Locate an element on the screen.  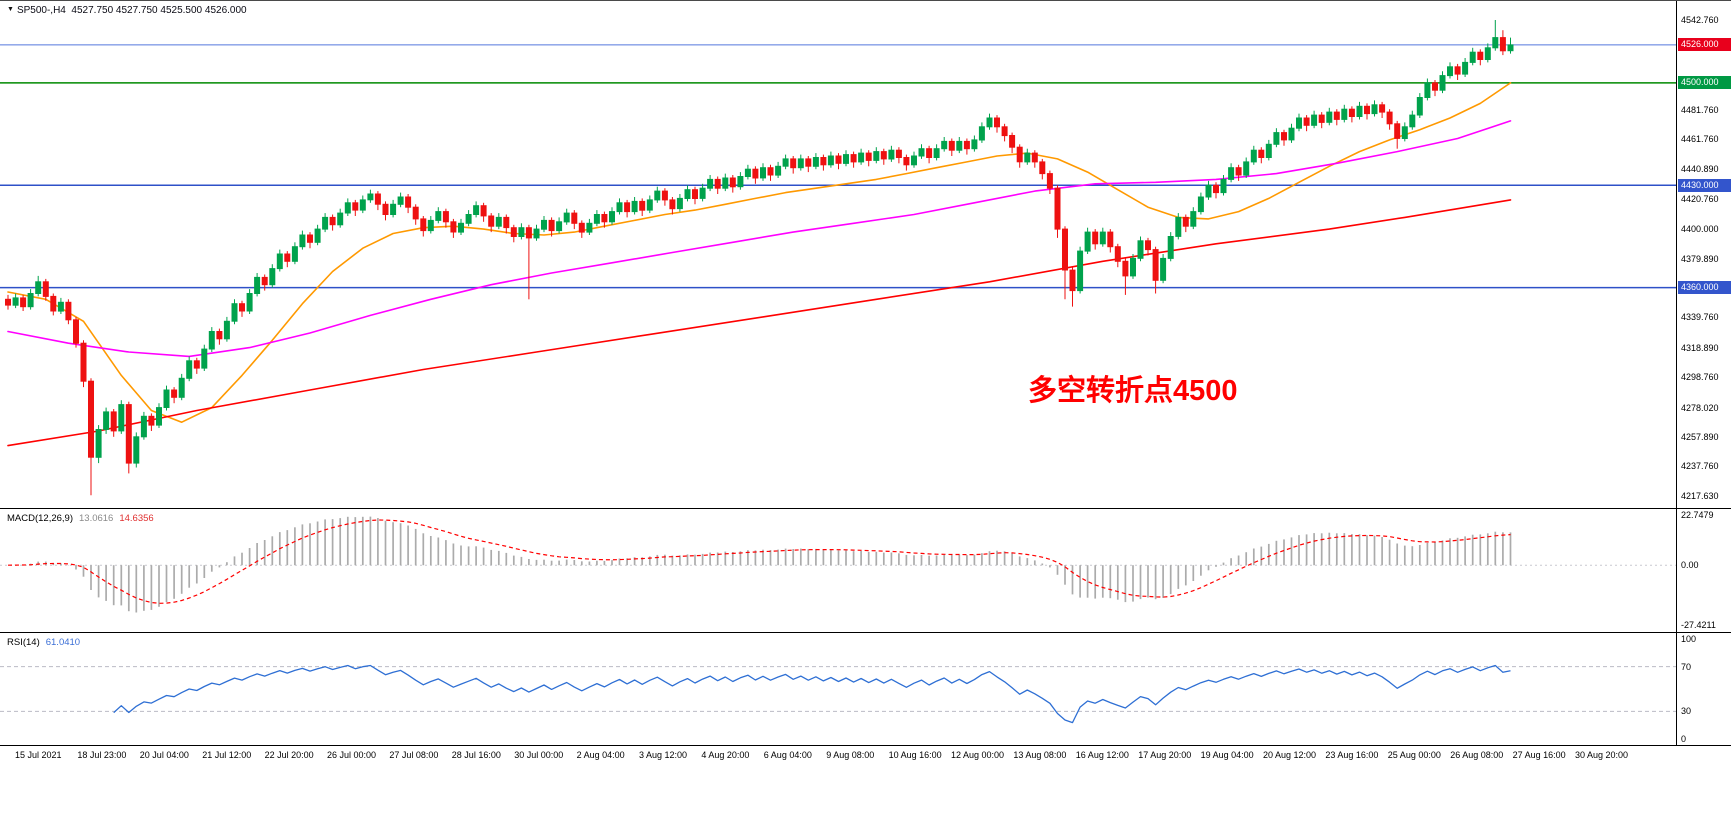
rsi-axis: 100 70 30 0 is located at coordinates (1703, 689).